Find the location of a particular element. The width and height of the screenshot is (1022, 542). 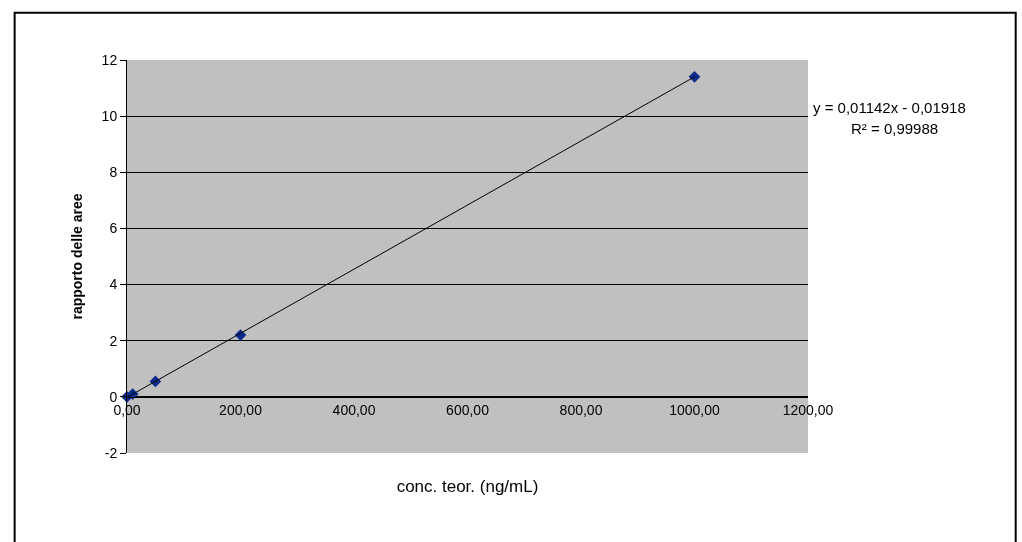

x-tick-label: 600,00 is located at coordinates (468, 409).